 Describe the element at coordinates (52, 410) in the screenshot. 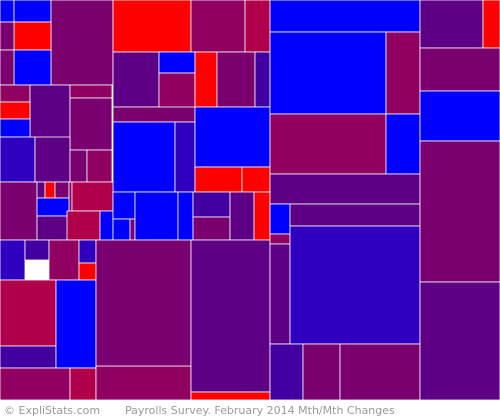

I see `footer-credit: © ExpliStats.com` at that location.